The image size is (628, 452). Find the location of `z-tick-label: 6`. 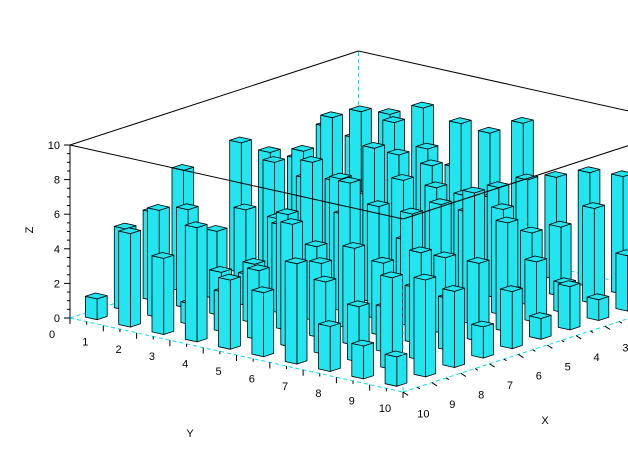

z-tick-label: 6 is located at coordinates (57, 215).